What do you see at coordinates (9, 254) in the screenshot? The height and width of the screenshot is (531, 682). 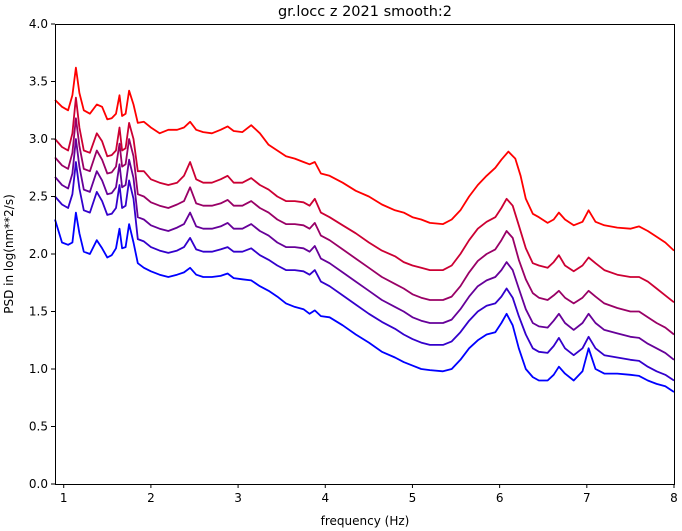 I see `y-axis-label: PSD in log(nm**2/s)` at bounding box center [9, 254].